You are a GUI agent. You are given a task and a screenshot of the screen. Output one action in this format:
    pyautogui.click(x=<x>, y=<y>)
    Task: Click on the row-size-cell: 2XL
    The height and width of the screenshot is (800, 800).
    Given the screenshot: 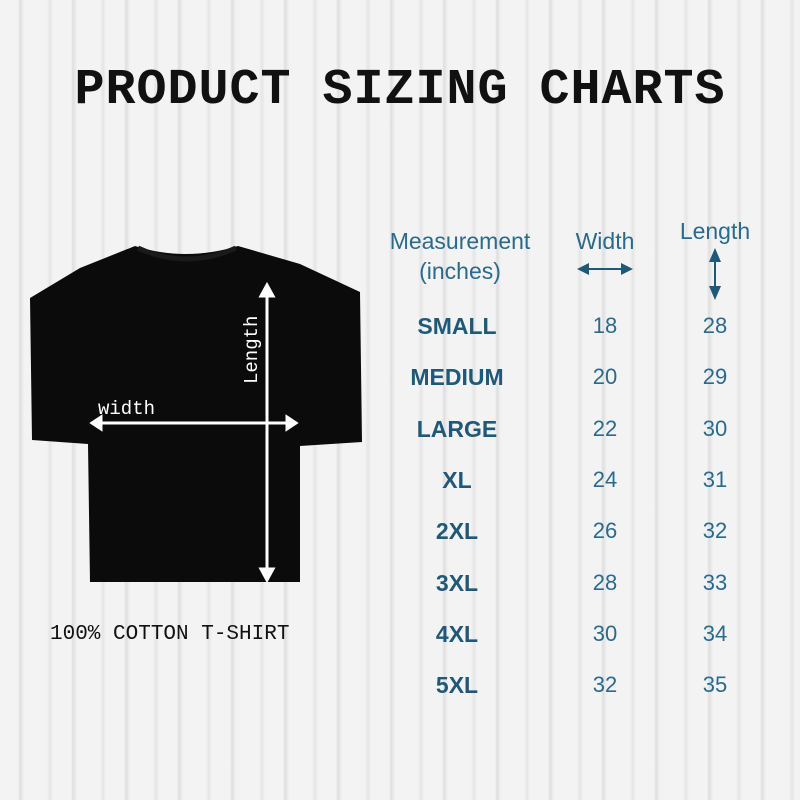 What is the action you would take?
    pyautogui.click(x=457, y=531)
    